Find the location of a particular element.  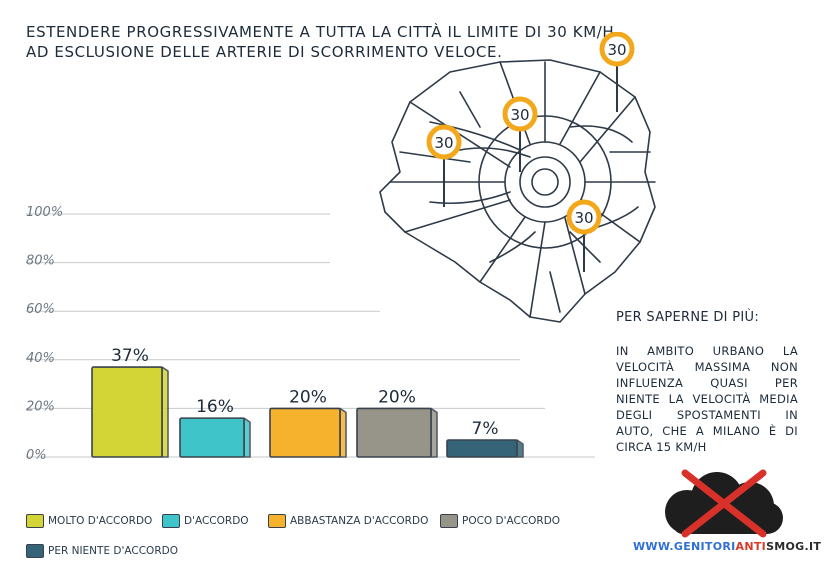

smog-cloud-crossed-icon is located at coordinates (724, 503).